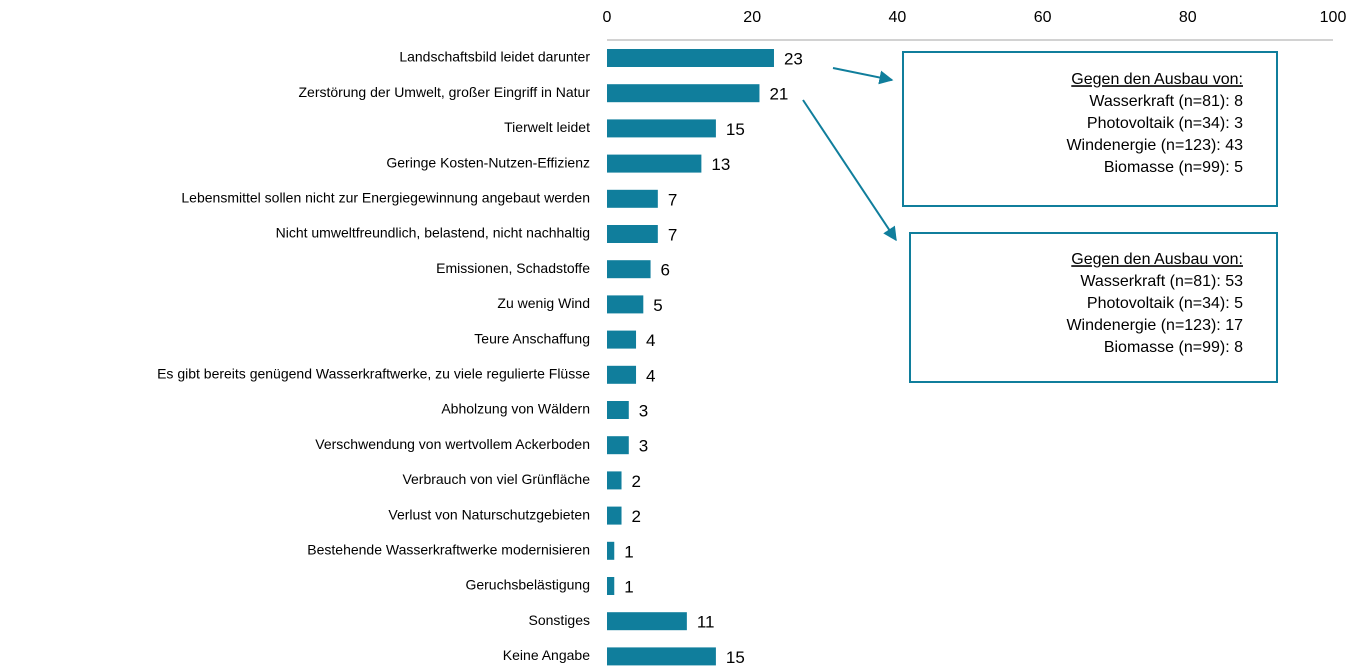  What do you see at coordinates (706, 622) in the screenshot?
I see `data-label: 11` at bounding box center [706, 622].